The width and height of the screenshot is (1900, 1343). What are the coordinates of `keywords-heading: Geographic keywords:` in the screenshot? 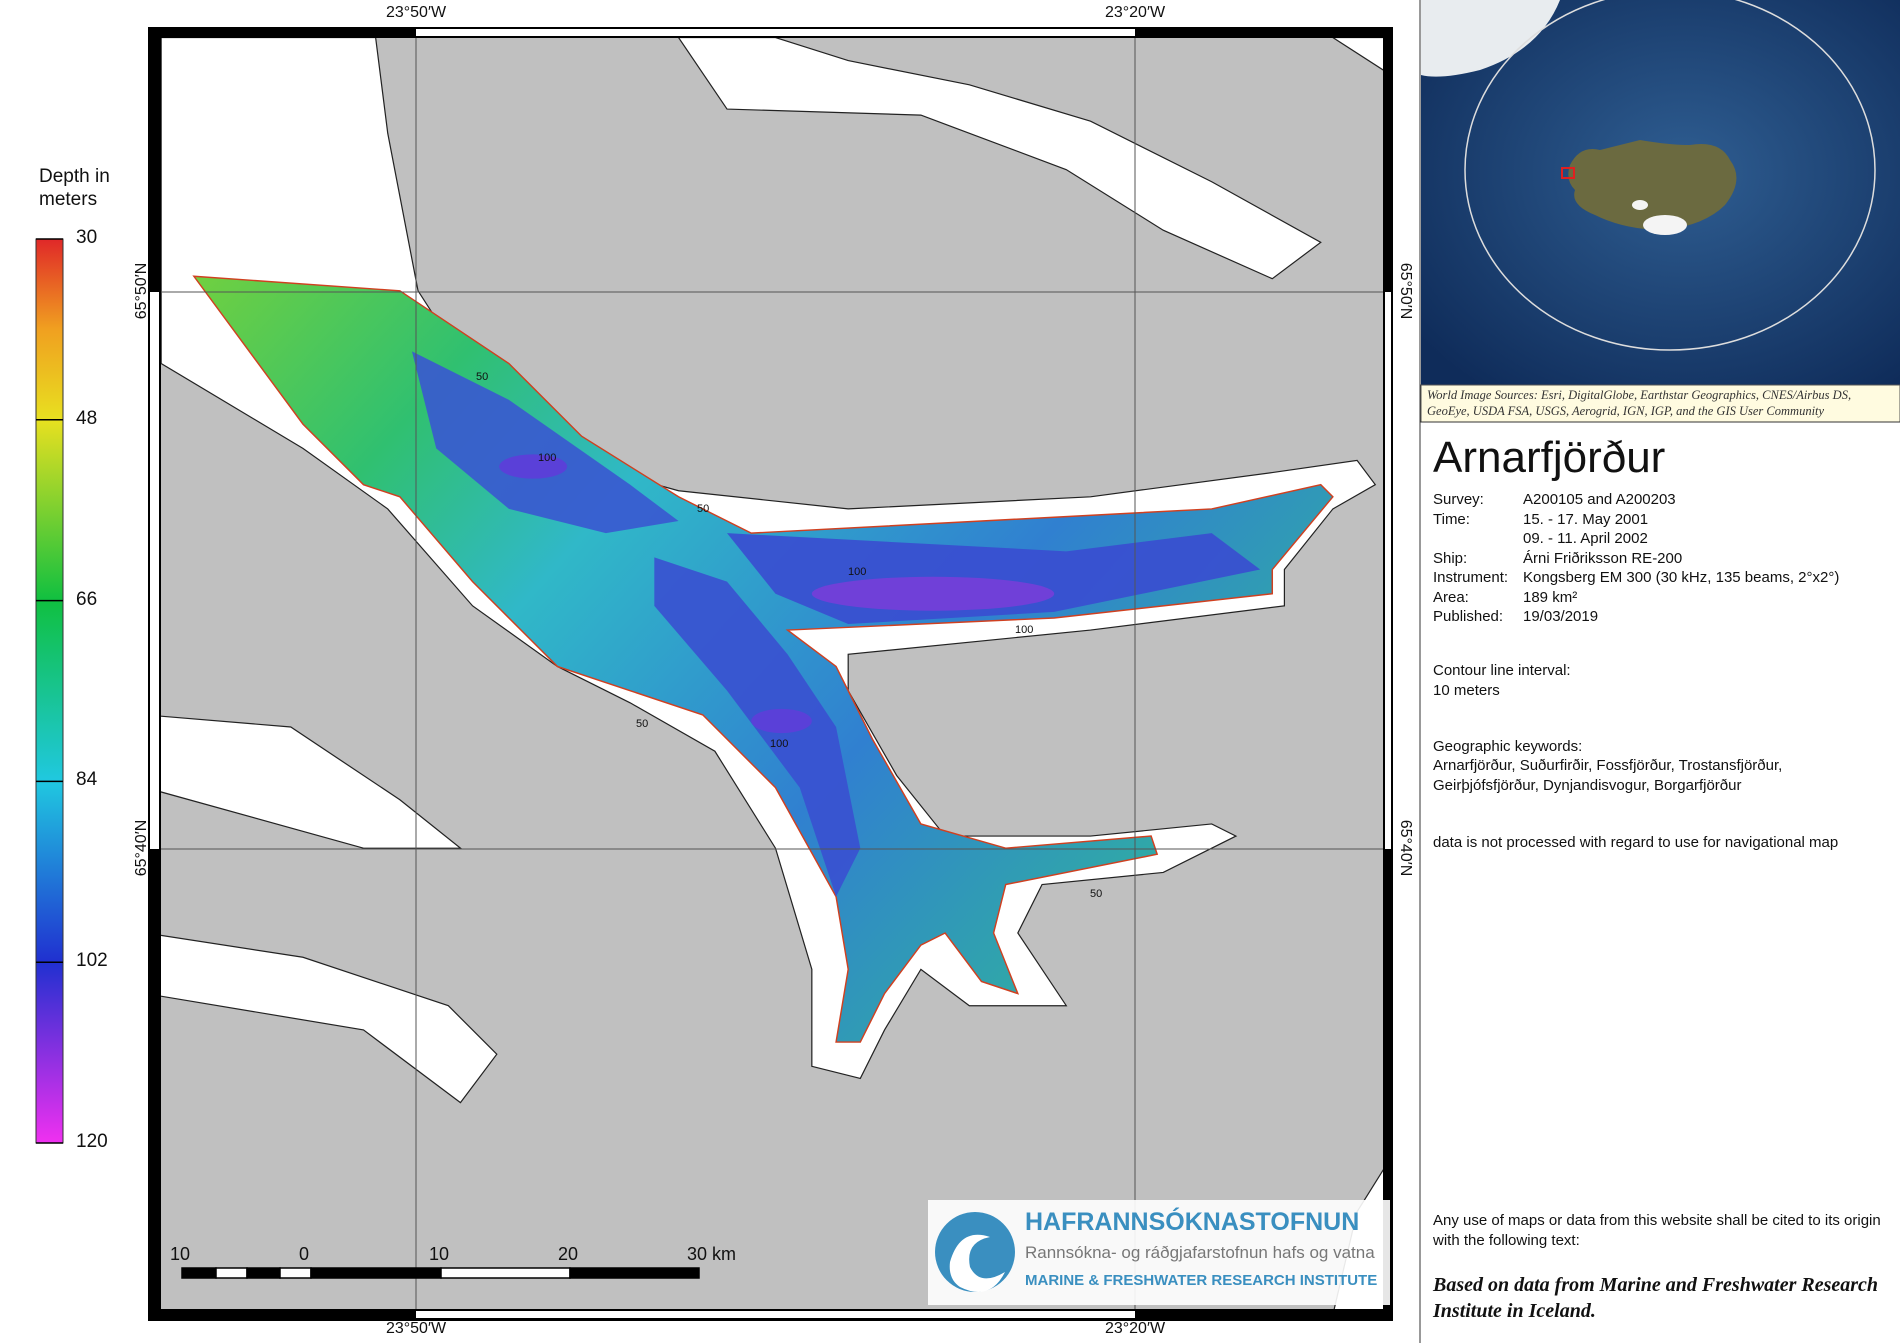 It's located at (1508, 746).